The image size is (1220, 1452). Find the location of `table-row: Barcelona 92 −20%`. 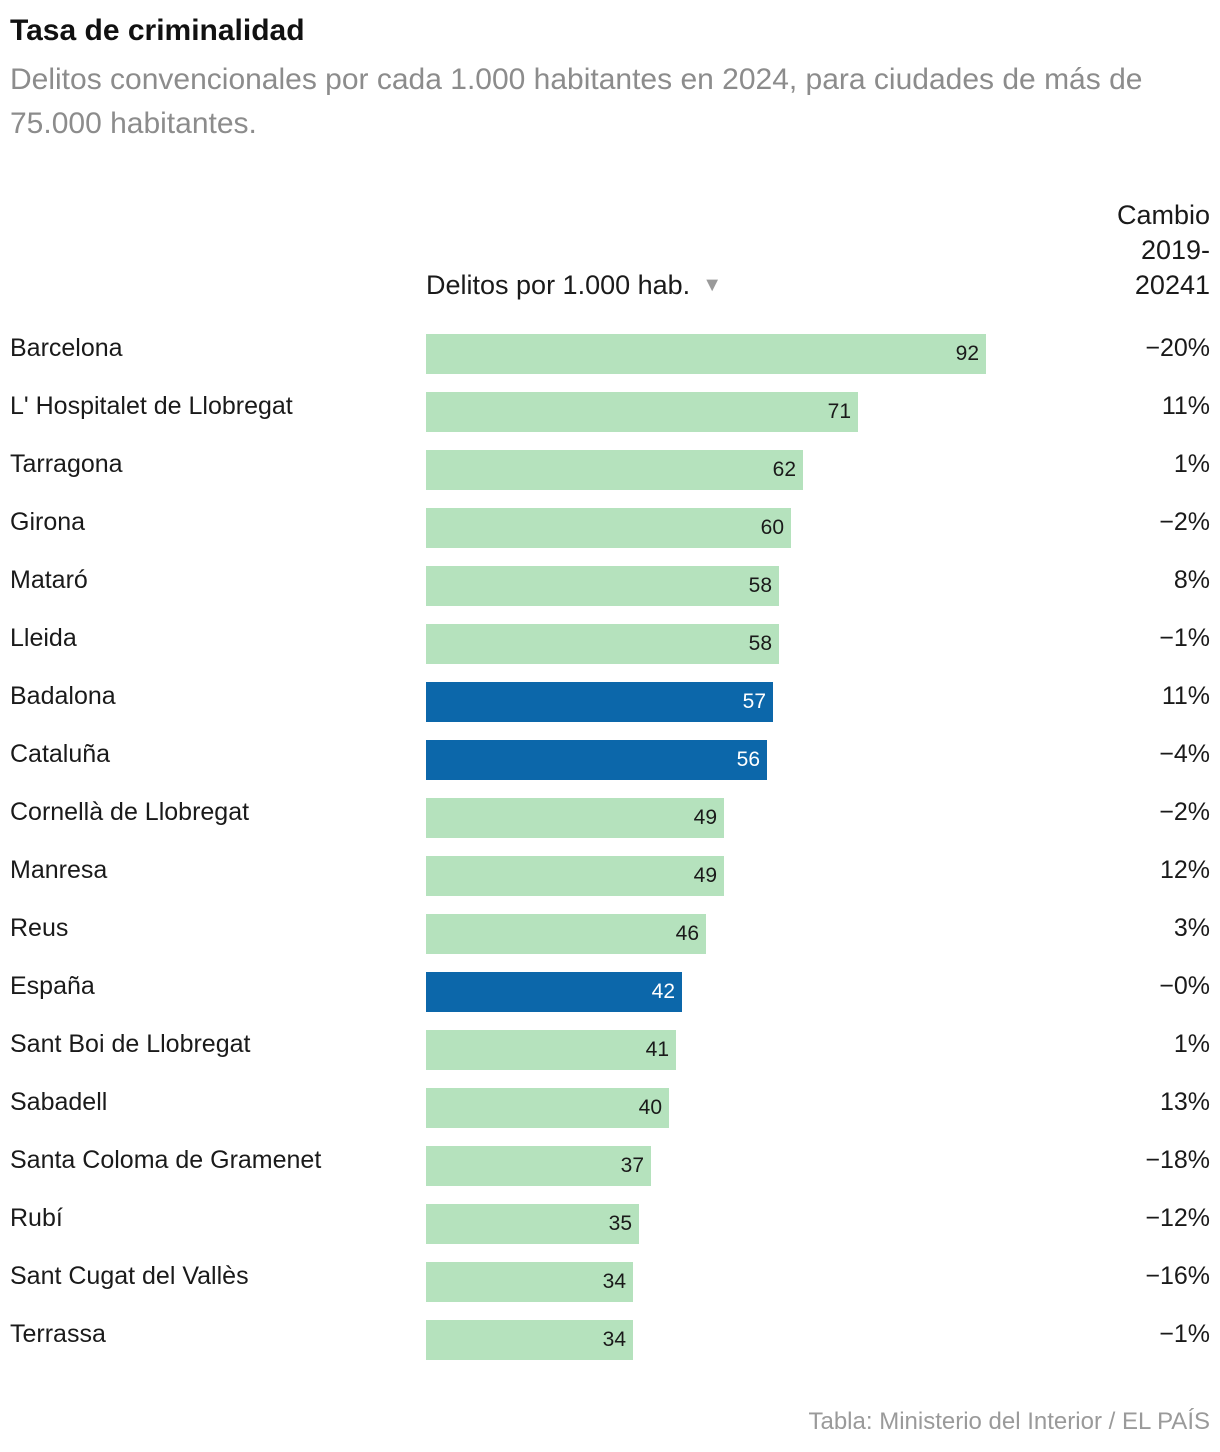

table-row: Barcelona 92 −20% is located at coordinates (610, 361).